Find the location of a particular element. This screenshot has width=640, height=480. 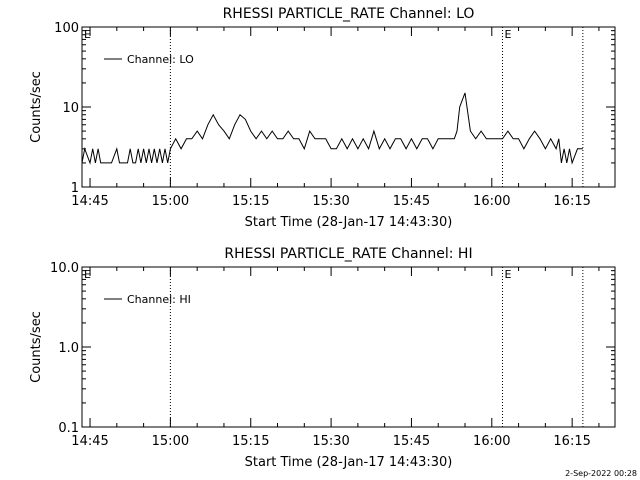

series-line-lo is located at coordinates (332, 128).